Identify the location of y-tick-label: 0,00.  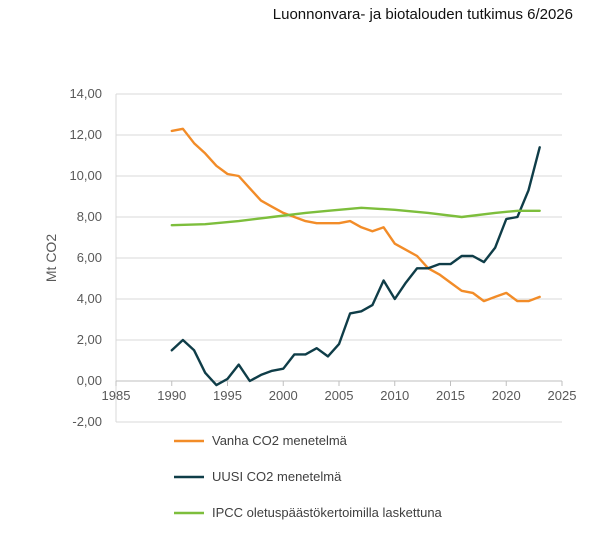
(89, 380).